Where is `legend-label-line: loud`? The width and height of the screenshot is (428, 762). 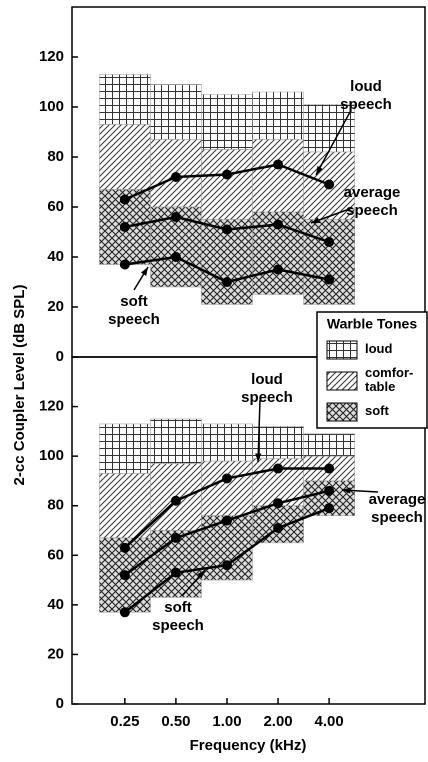
legend-label-line: loud is located at coordinates (378, 348).